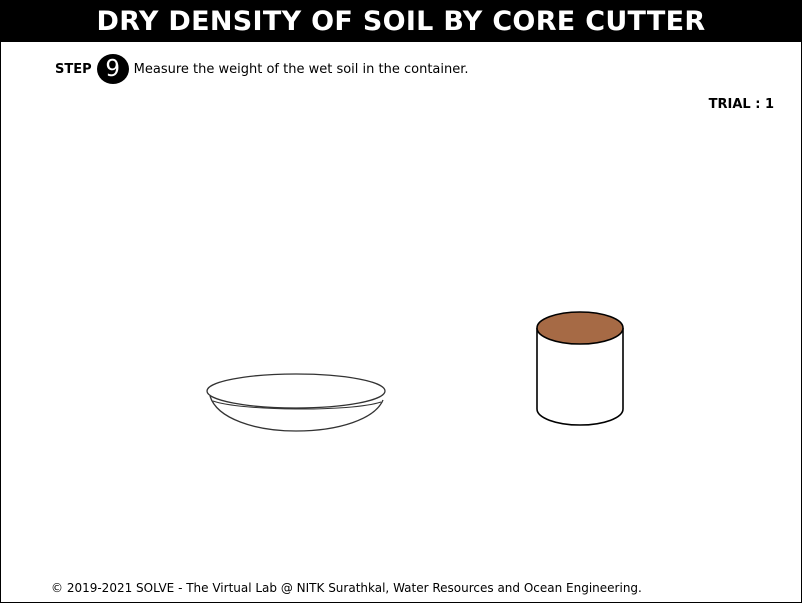 Image resolution: width=802 pixels, height=603 pixels. I want to click on trial-indicator: TRIAL : 1, so click(741, 104).